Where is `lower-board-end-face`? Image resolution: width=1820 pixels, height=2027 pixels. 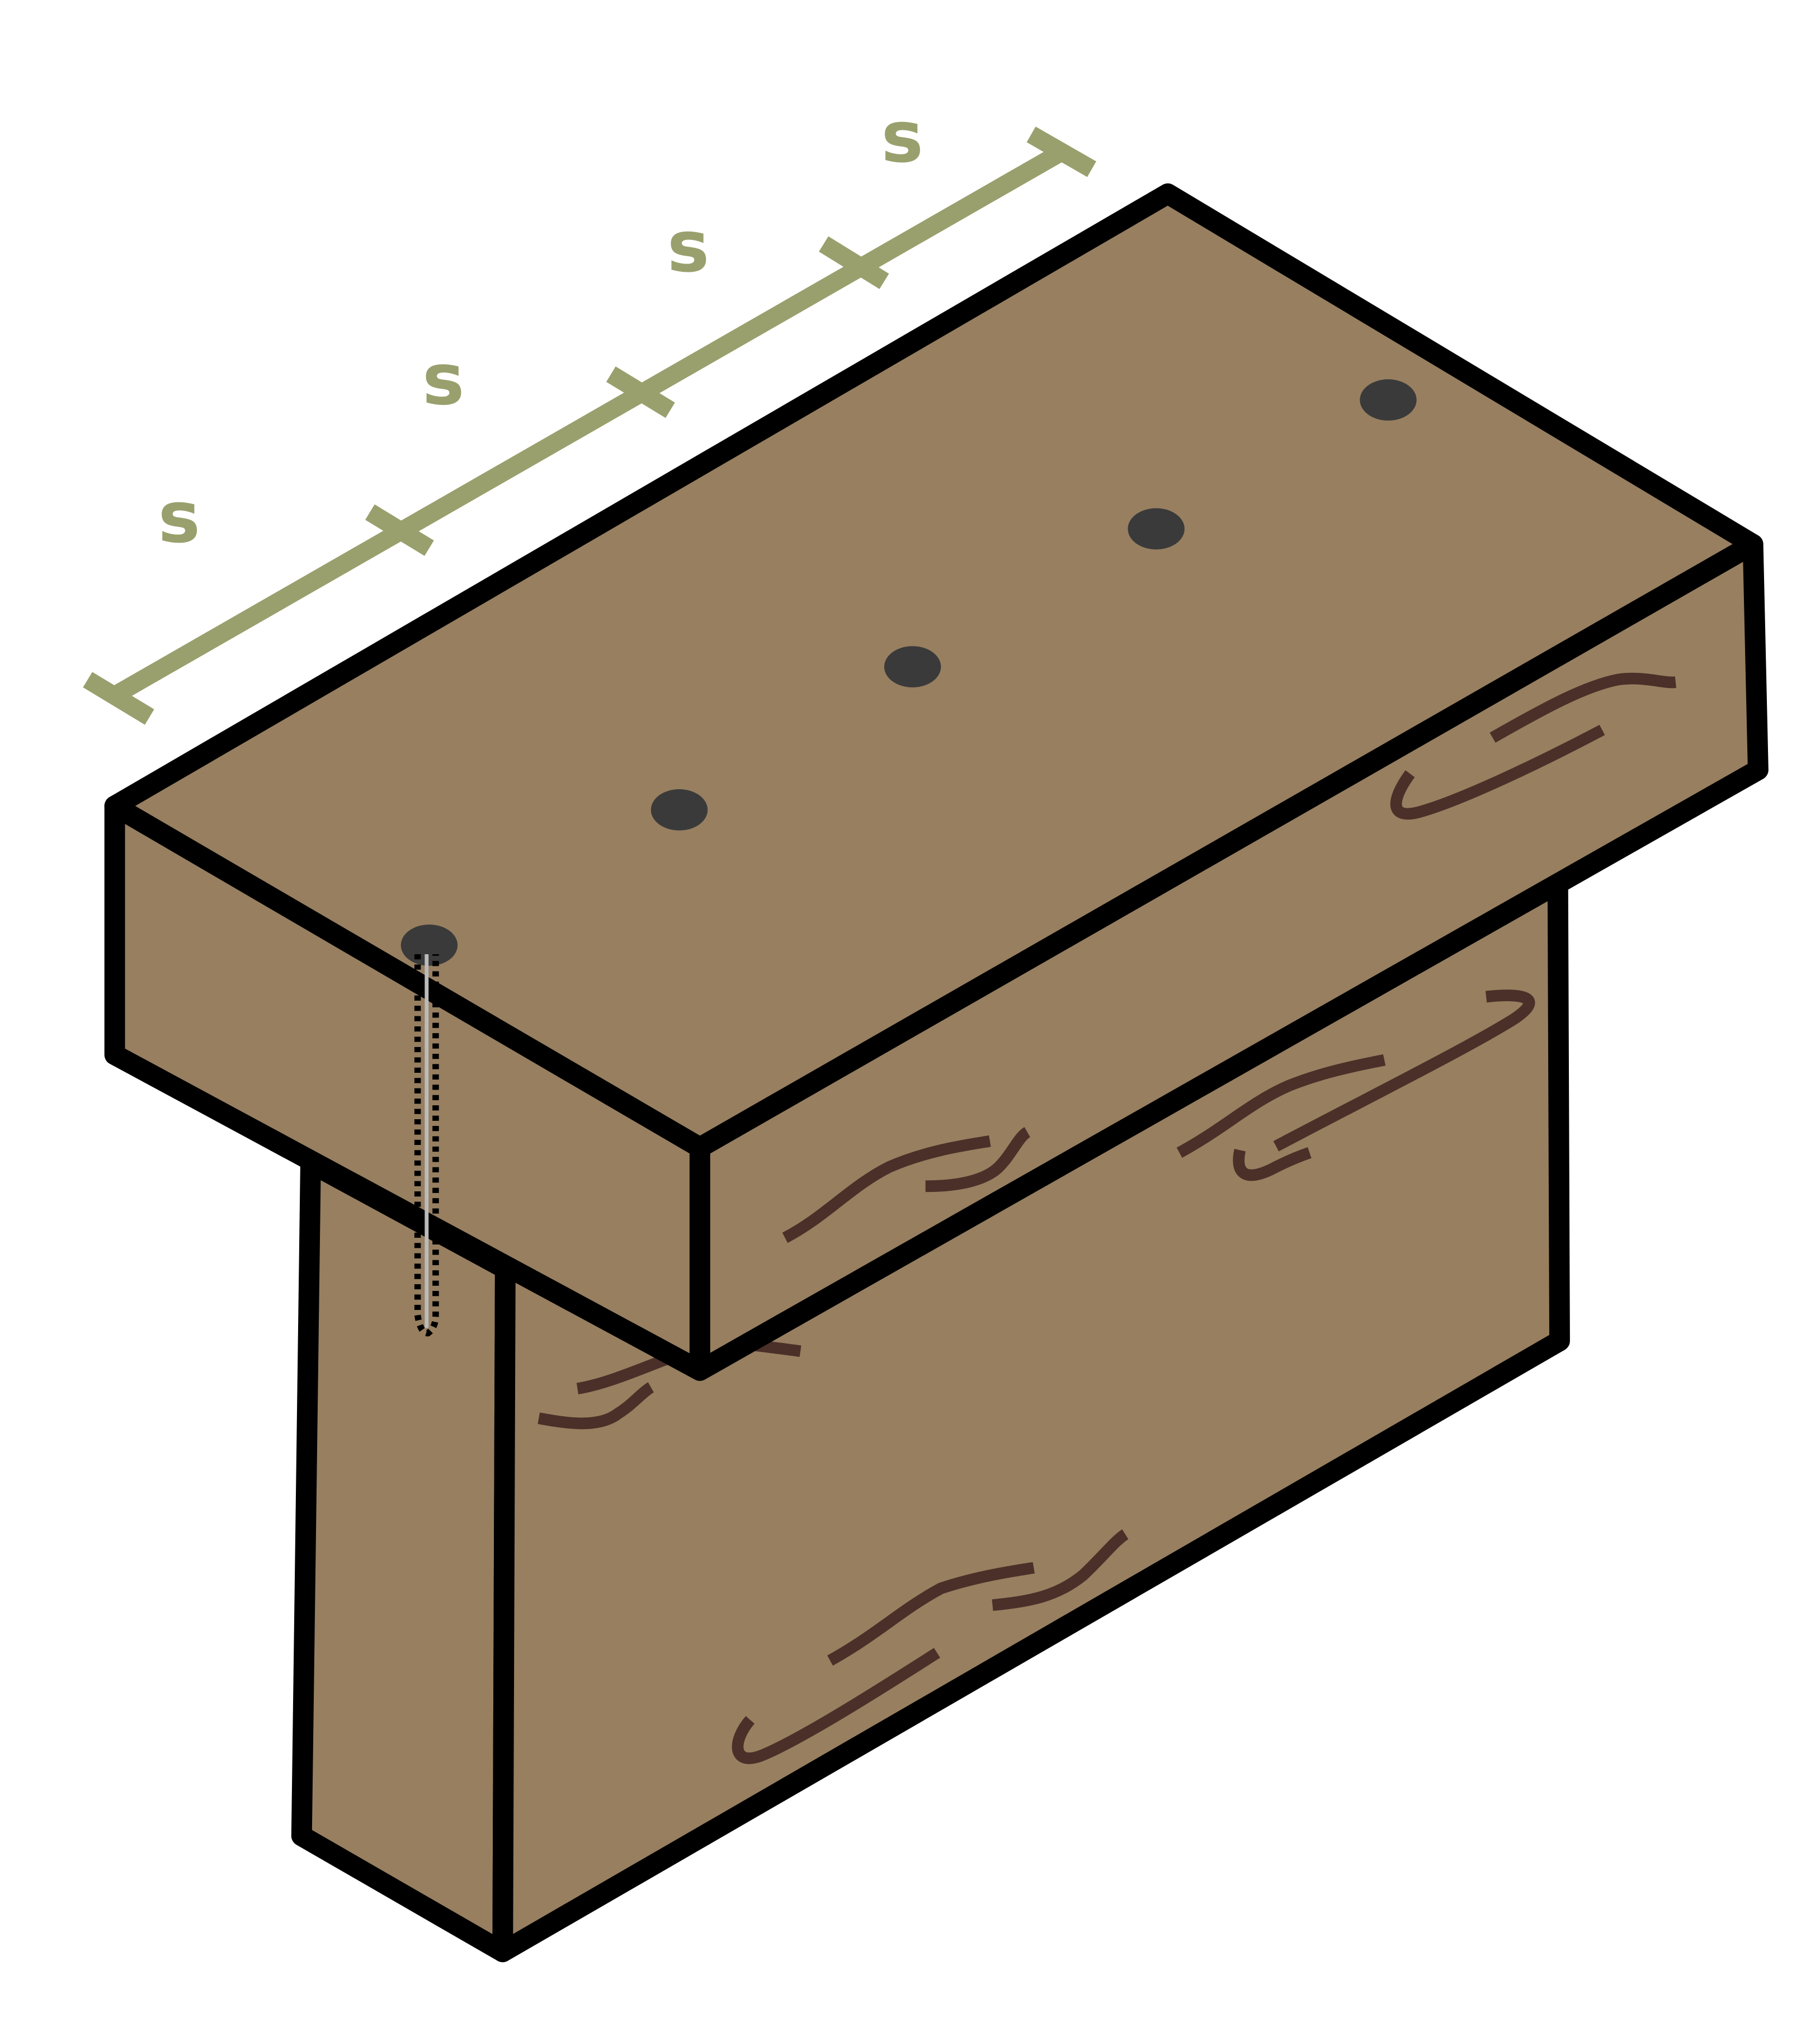
lower-board-end-face is located at coordinates (403, 1557).